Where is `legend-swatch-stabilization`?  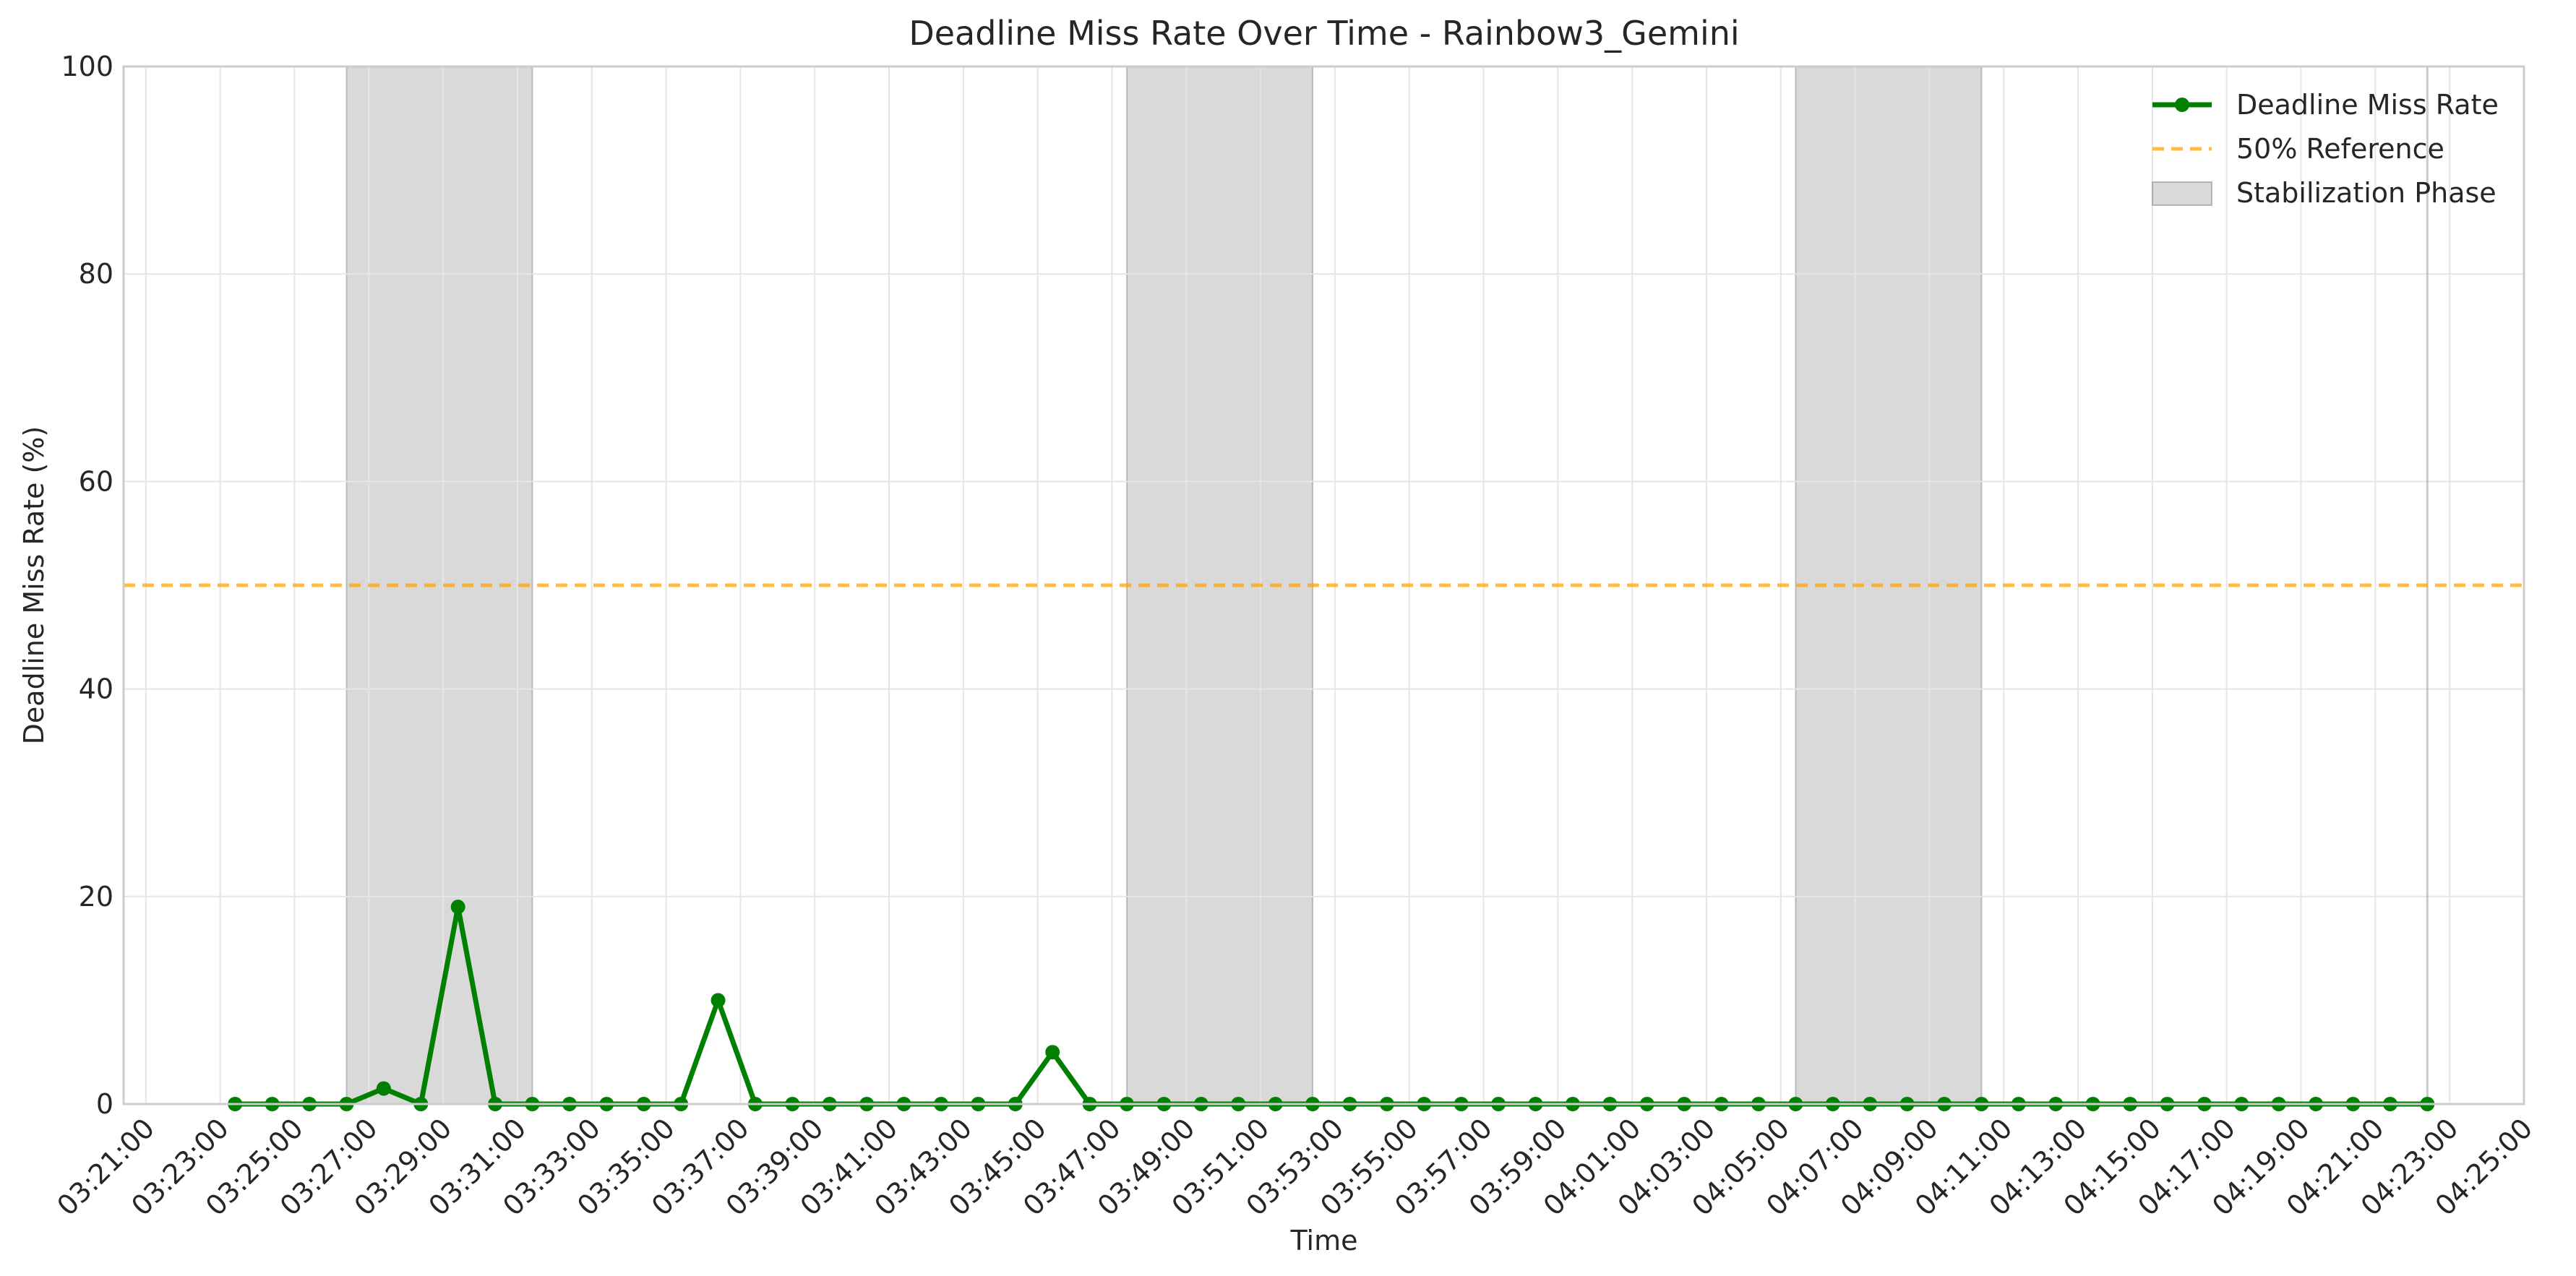 legend-swatch-stabilization is located at coordinates (2182, 193).